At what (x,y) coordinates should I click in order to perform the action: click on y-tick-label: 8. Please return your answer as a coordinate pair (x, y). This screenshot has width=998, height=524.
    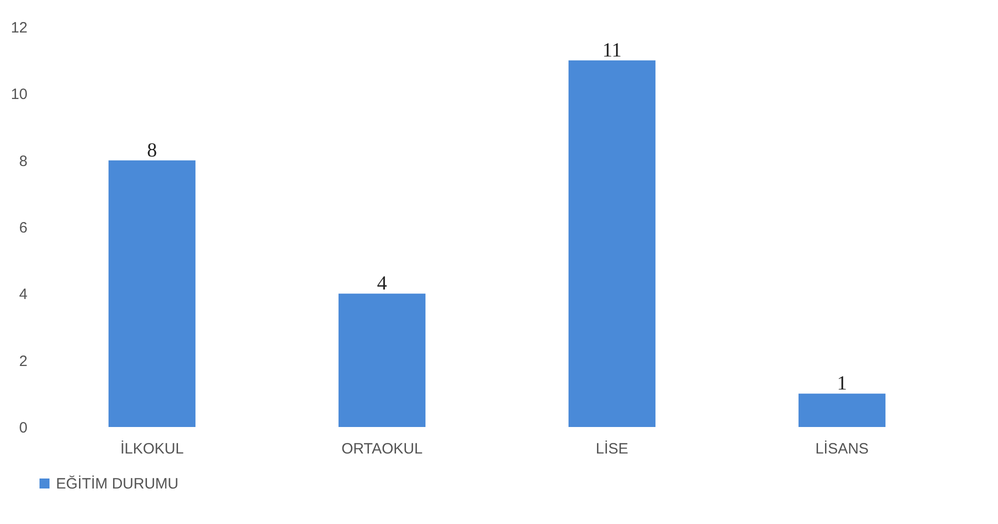
    Looking at the image, I should click on (23, 161).